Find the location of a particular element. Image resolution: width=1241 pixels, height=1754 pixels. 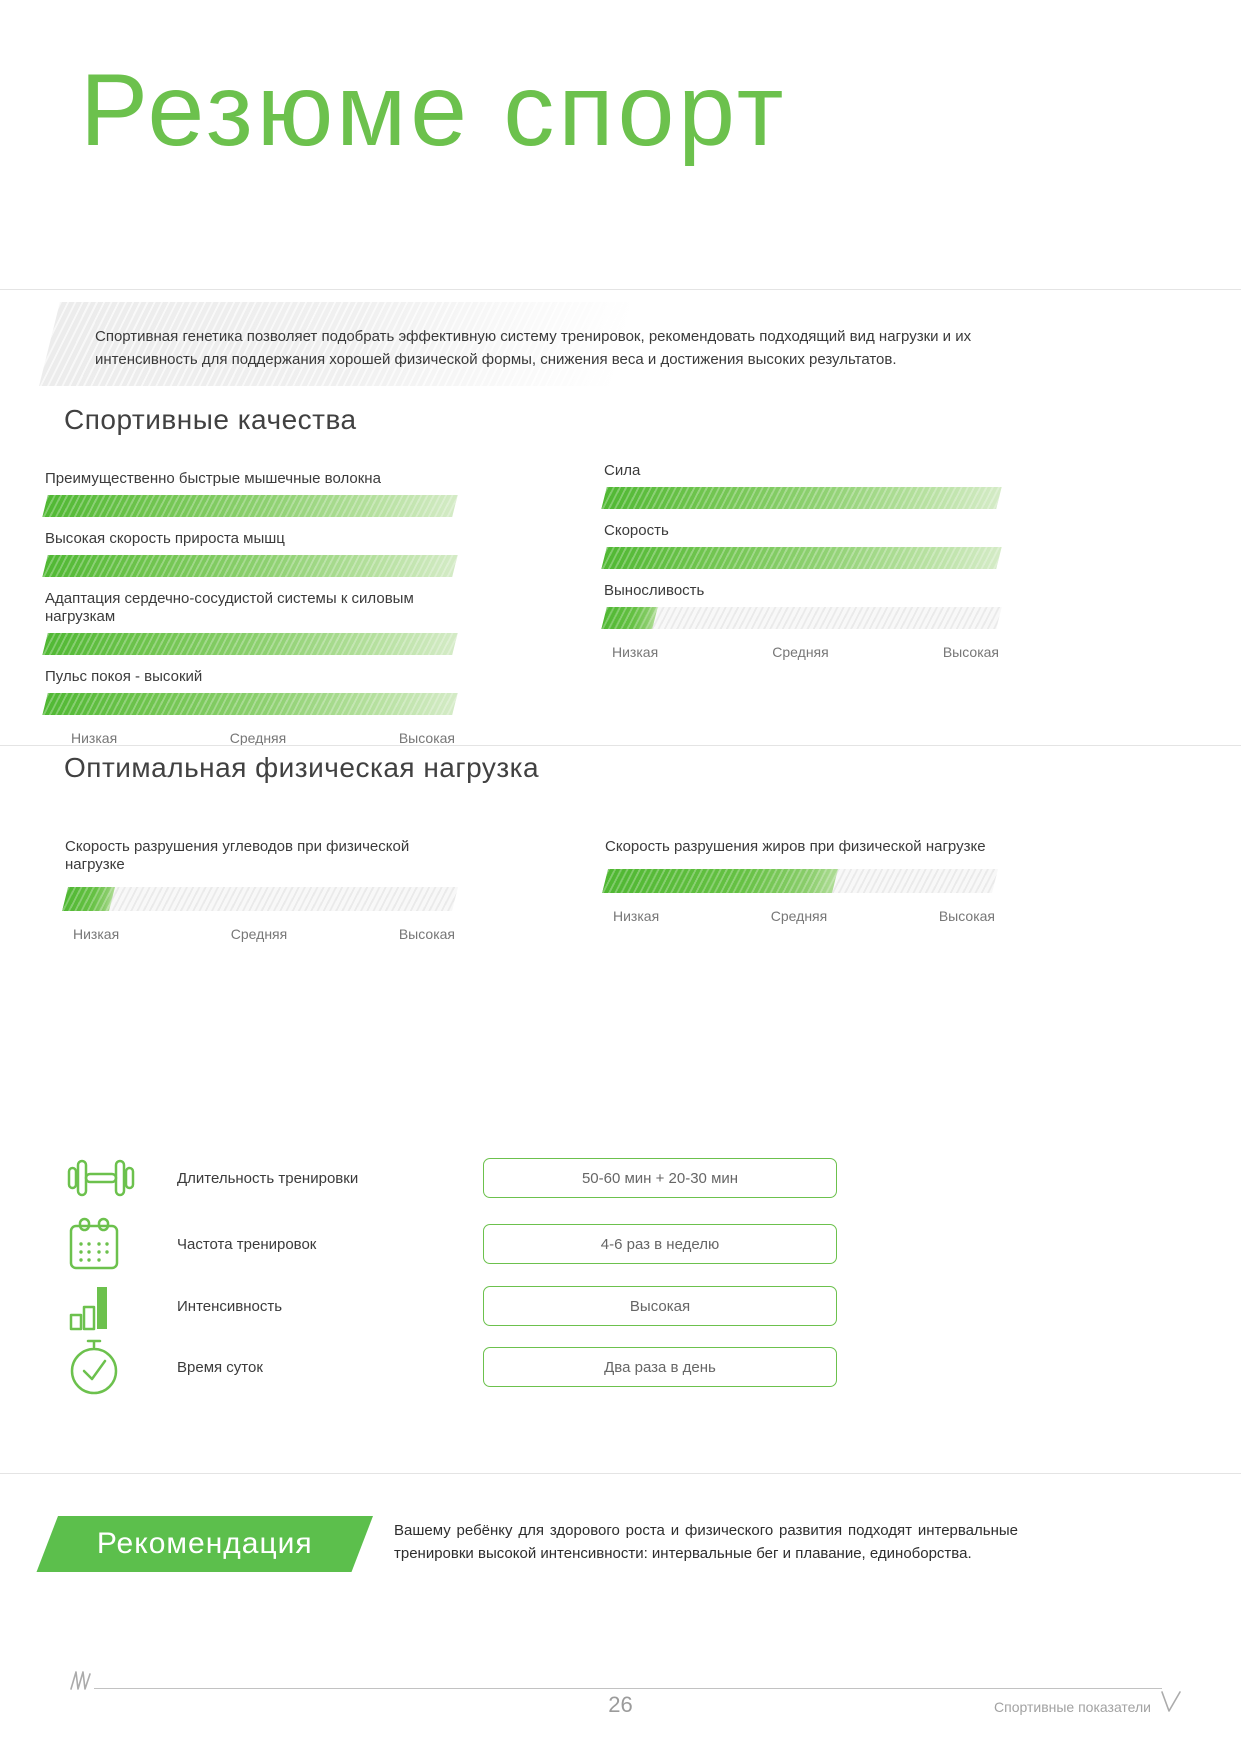

training-label: Длительность тренировки is located at coordinates (268, 1178).